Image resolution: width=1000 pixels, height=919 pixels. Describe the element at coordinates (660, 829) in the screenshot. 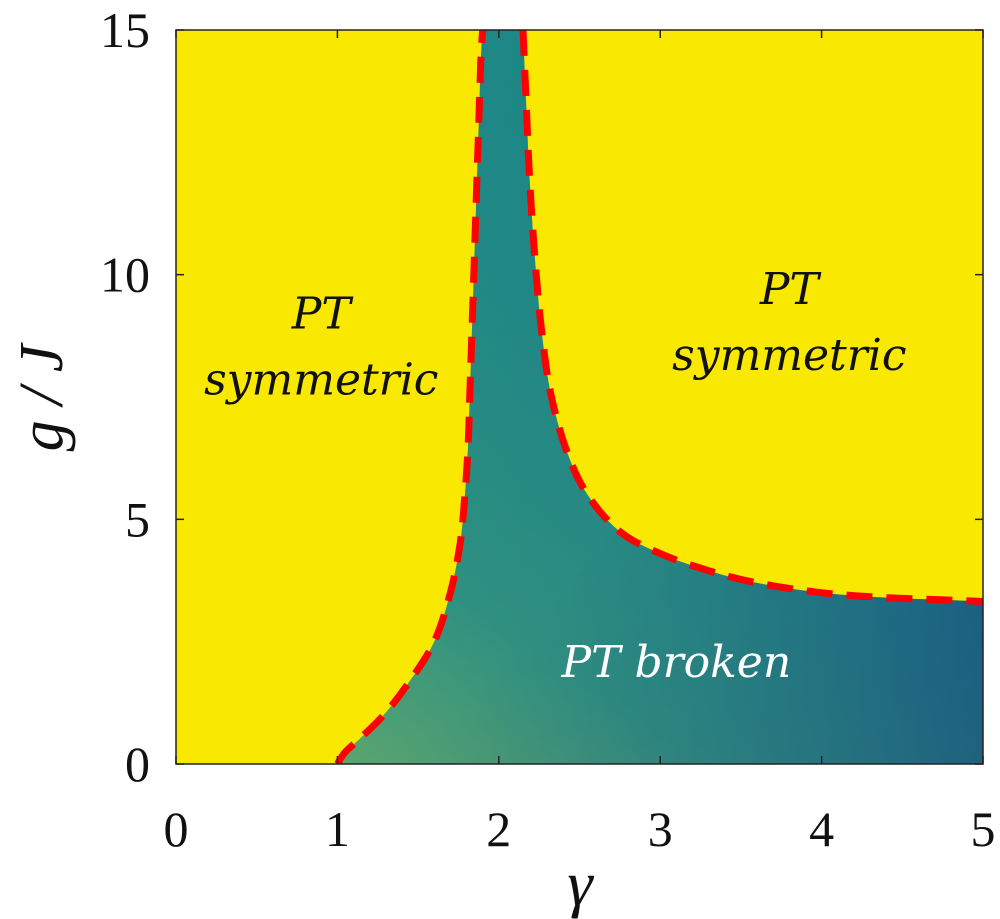

I see `x-tick-label: 3` at that location.